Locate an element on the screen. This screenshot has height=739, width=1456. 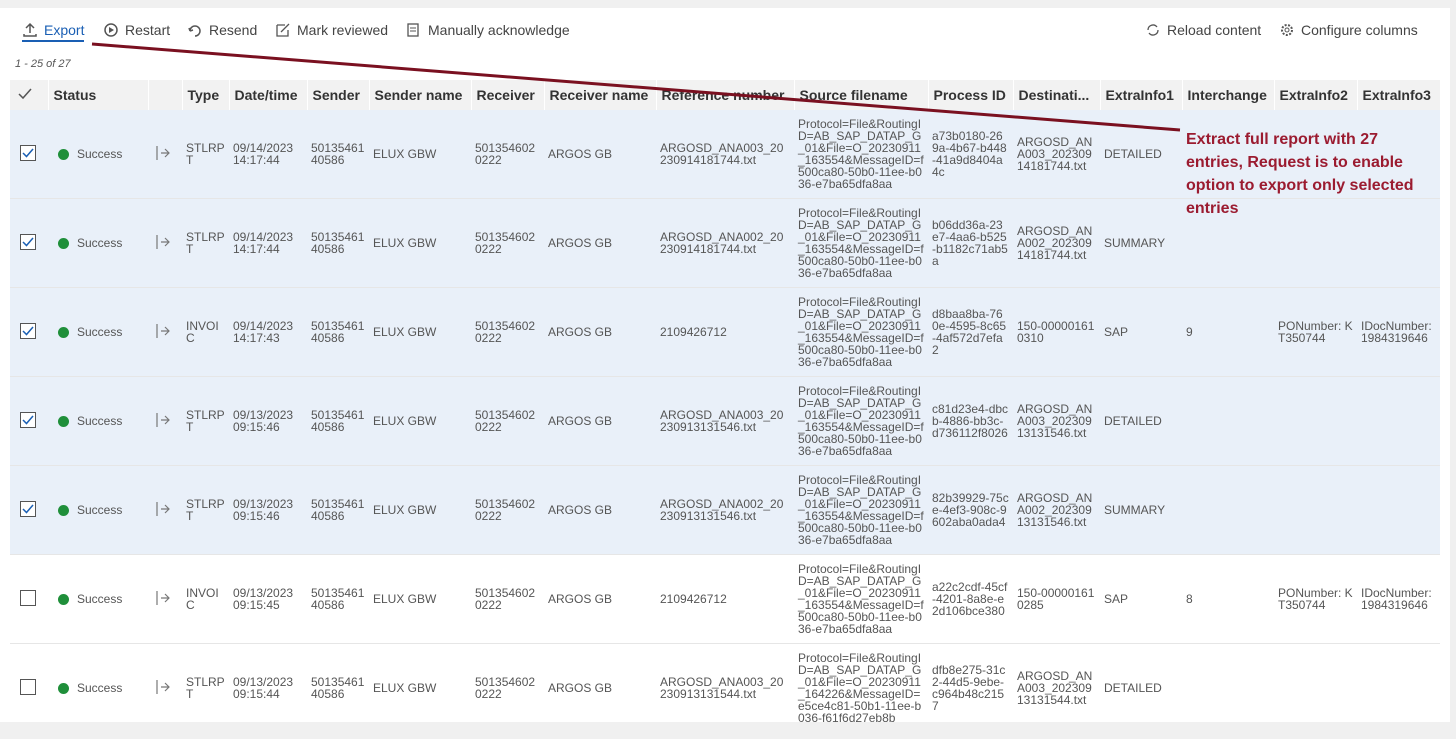
cell-text: ARGOS GB is located at coordinates (580, 510).